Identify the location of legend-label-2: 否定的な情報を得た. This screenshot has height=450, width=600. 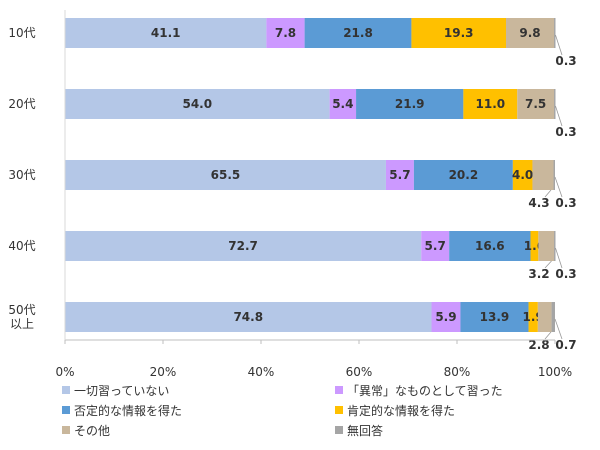
(128, 410).